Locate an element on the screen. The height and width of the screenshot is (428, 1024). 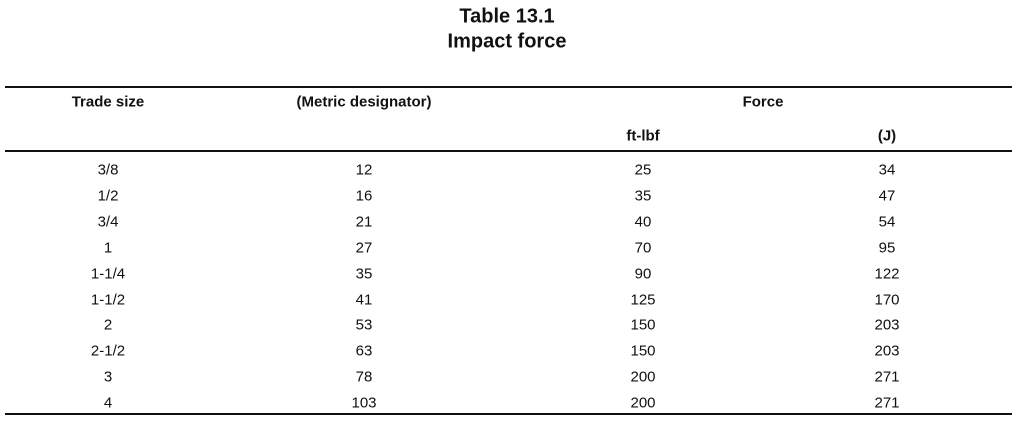
table-cell: 53 is located at coordinates (364, 325).